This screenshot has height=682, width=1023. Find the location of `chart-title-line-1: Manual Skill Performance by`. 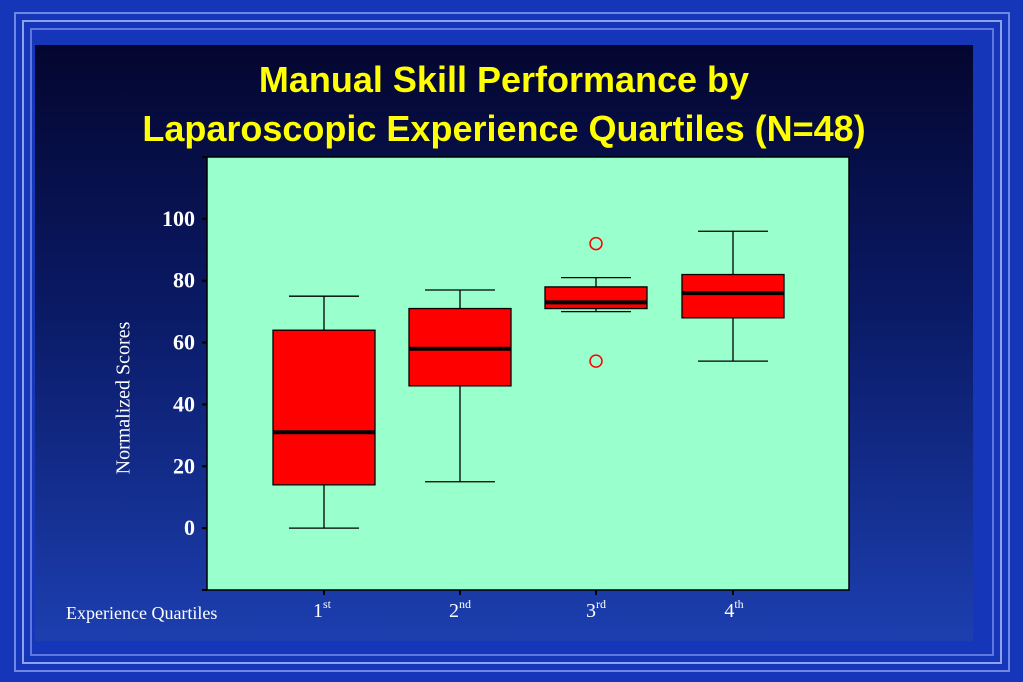

chart-title-line-1: Manual Skill Performance by is located at coordinates (504, 79).